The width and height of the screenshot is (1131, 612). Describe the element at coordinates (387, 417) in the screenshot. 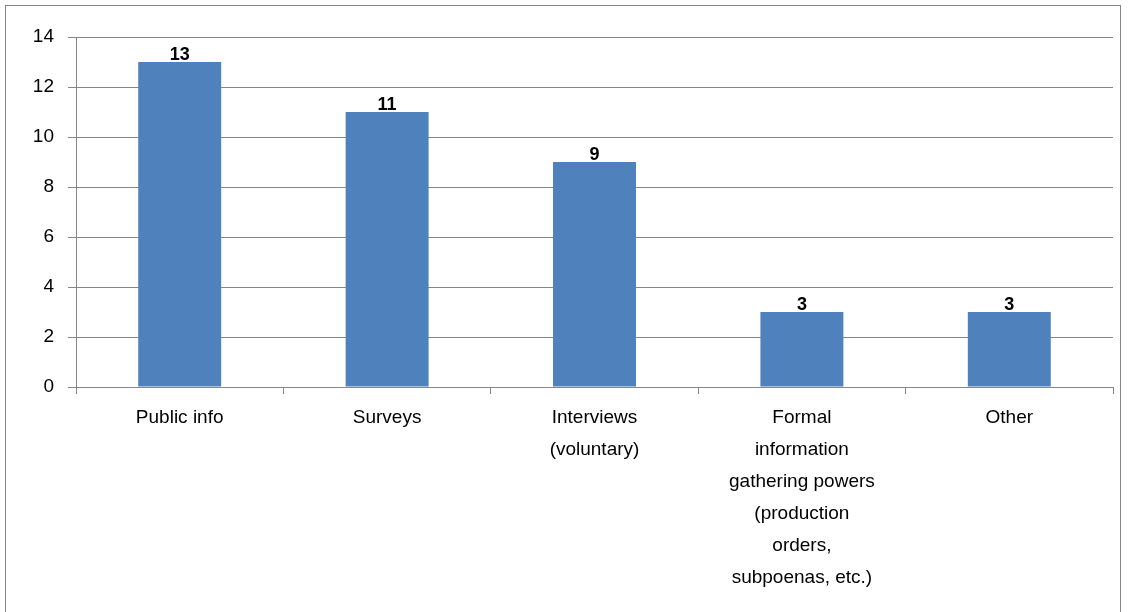

I see `x-tick-label: Surveys` at that location.